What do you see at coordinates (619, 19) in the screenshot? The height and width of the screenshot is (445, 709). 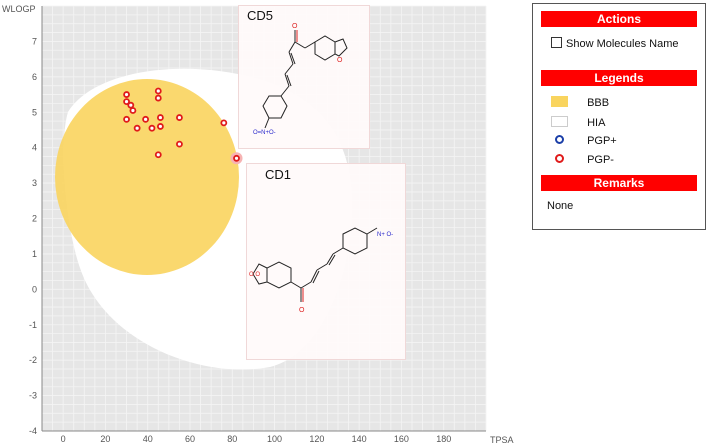 I see `actions-header: Actions` at bounding box center [619, 19].